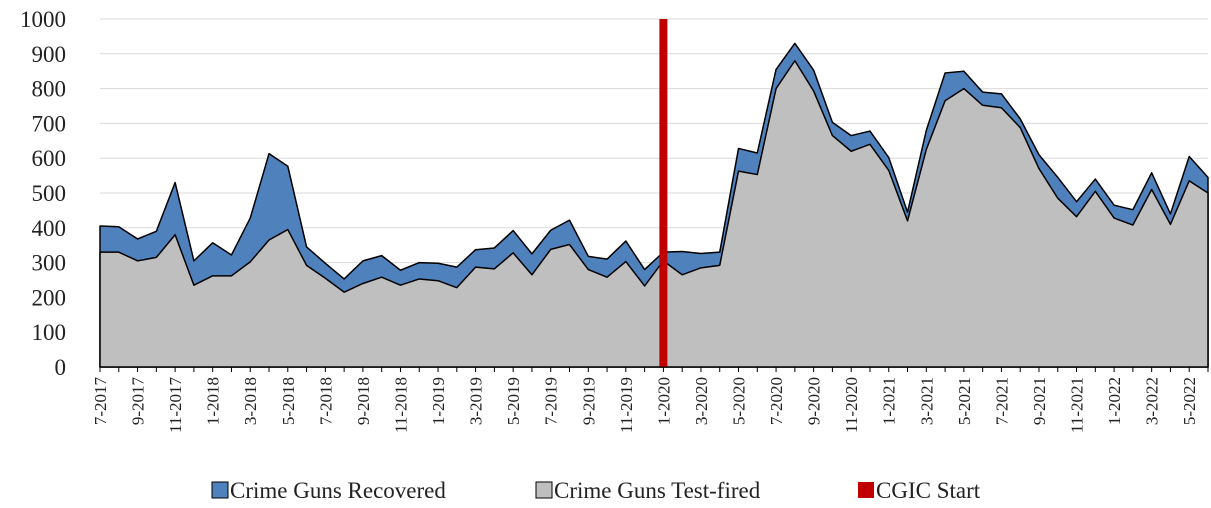 This screenshot has height=508, width=1211. I want to click on legend-label: Crime Guns Recovered, so click(338, 490).